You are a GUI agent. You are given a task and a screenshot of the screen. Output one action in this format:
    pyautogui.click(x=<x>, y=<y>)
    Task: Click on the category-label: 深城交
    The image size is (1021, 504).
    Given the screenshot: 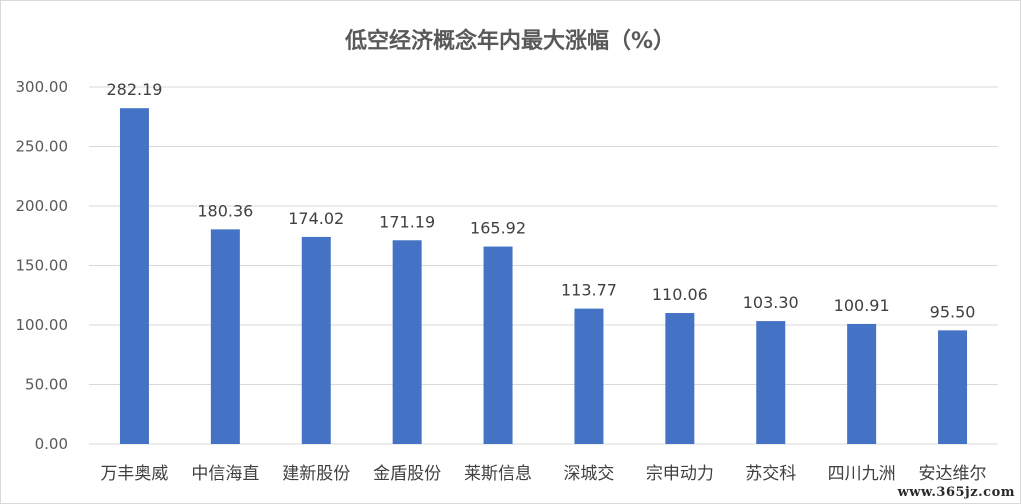 What is the action you would take?
    pyautogui.click(x=588, y=474)
    